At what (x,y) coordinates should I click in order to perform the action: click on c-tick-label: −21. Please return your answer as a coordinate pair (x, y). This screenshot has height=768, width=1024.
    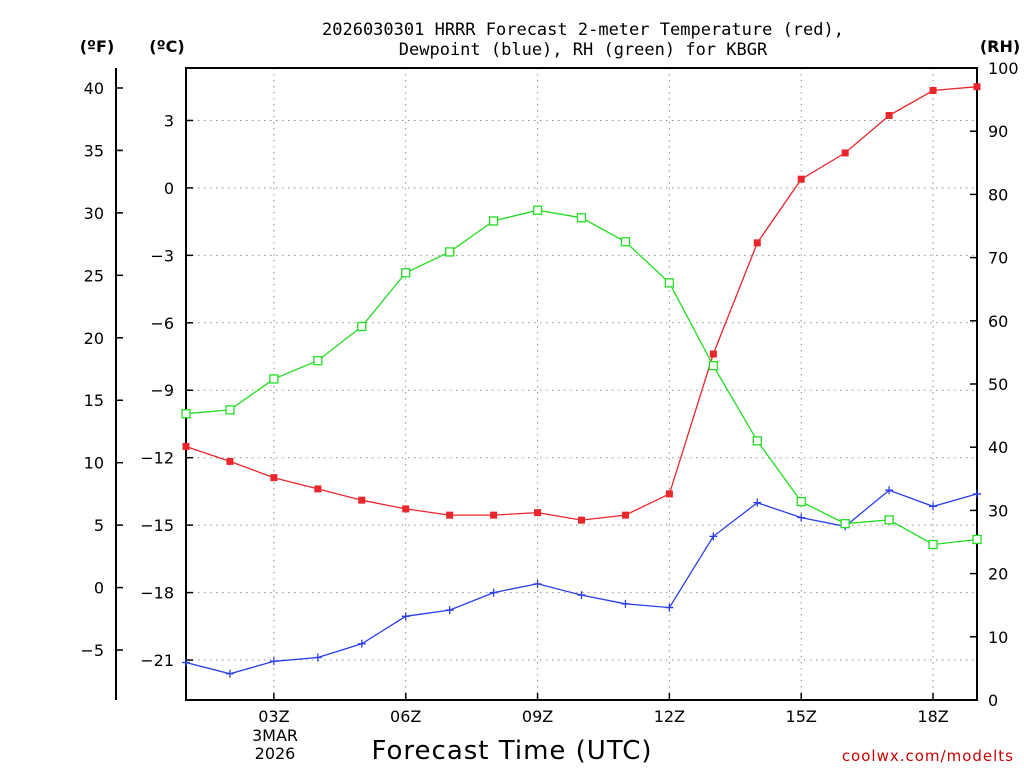
    Looking at the image, I should click on (157, 660).